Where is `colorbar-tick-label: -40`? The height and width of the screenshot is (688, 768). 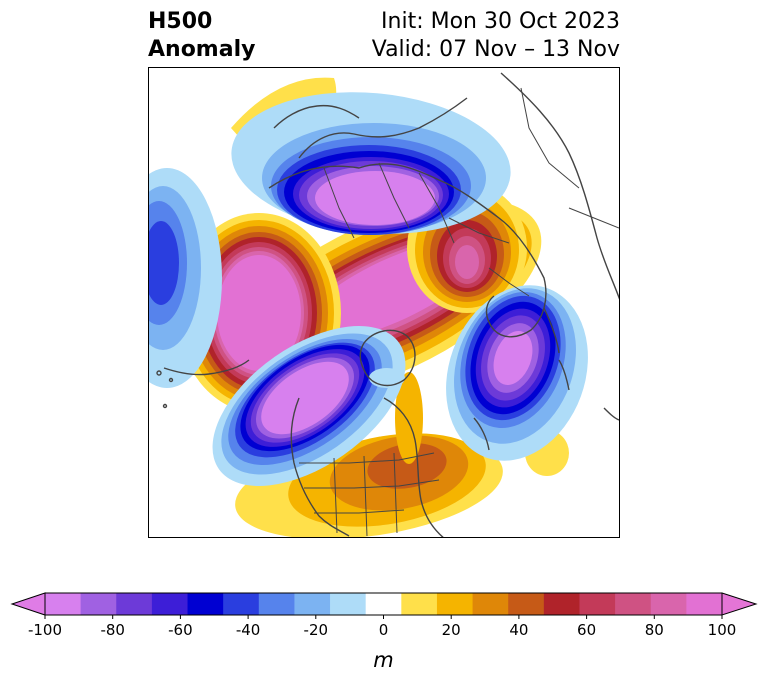
colorbar-tick-label: -40 is located at coordinates (248, 630).